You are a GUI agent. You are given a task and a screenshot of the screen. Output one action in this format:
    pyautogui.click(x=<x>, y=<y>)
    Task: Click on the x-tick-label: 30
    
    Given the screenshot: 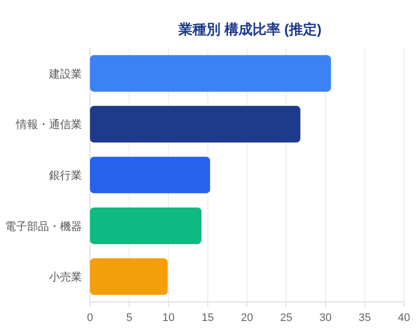 What is the action you would take?
    pyautogui.click(x=325, y=318)
    